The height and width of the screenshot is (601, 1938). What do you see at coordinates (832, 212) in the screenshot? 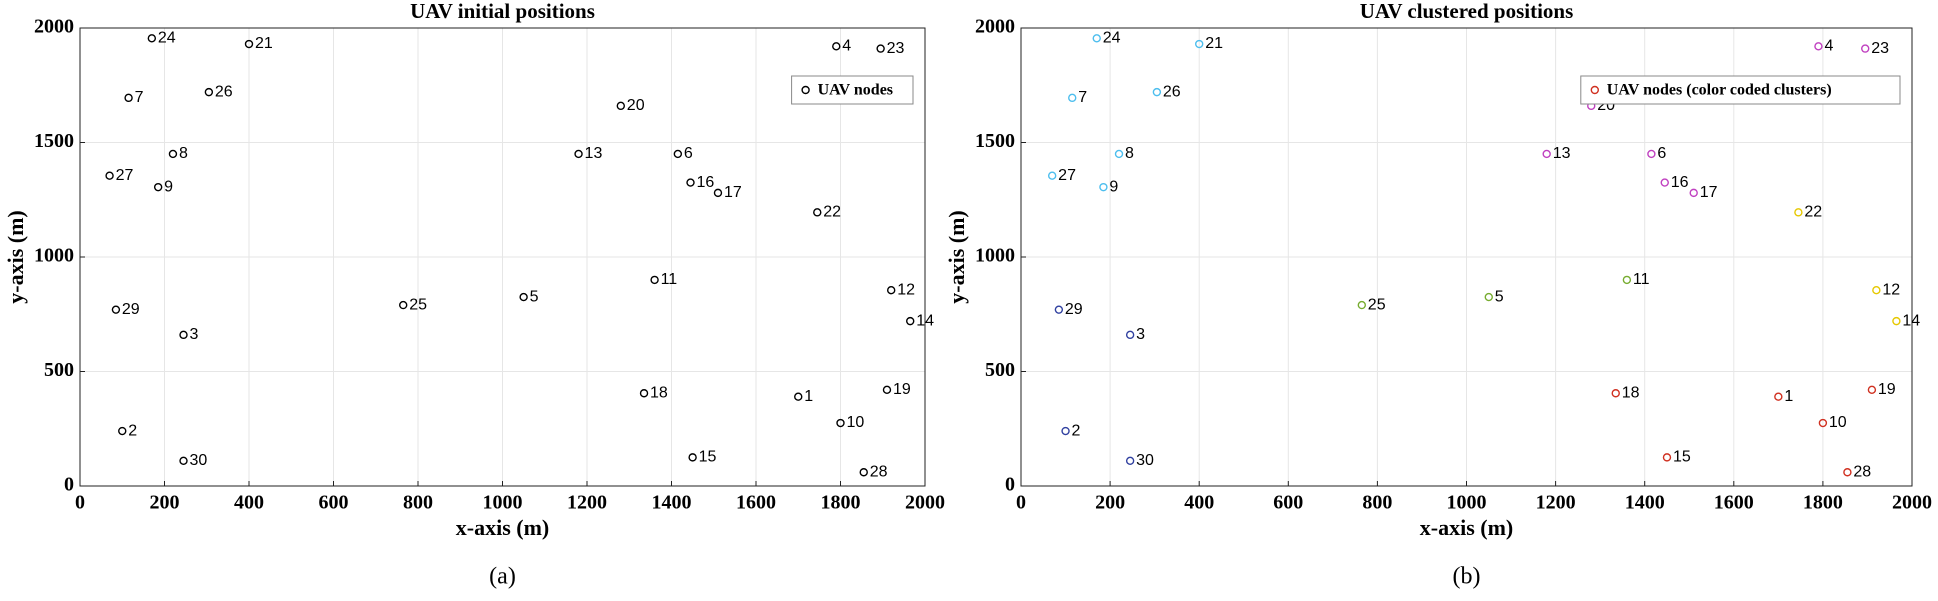
I see `point-label: 22` at bounding box center [832, 212].